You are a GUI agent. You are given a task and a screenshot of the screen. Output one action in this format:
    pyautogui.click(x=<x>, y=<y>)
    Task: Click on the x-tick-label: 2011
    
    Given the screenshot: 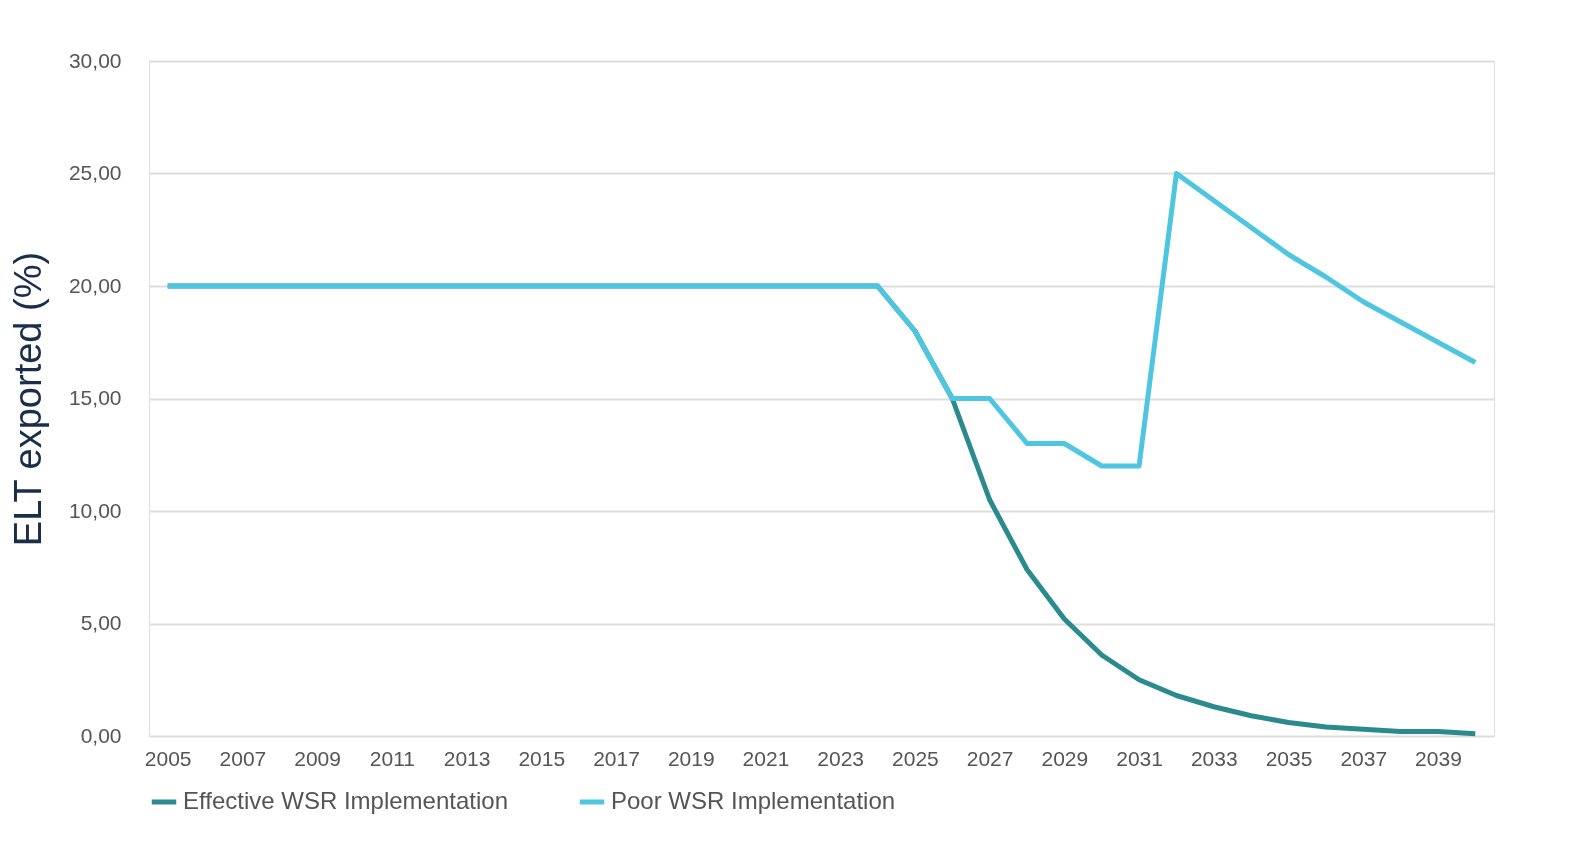 What is the action you would take?
    pyautogui.click(x=392, y=758)
    